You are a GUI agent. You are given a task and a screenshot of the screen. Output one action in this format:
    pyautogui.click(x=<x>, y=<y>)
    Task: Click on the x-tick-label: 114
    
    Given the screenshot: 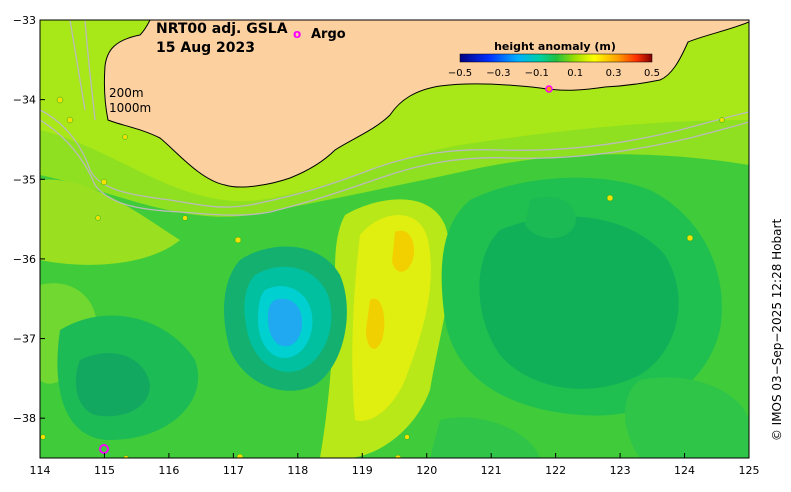 What is the action you would take?
    pyautogui.click(x=40, y=470)
    